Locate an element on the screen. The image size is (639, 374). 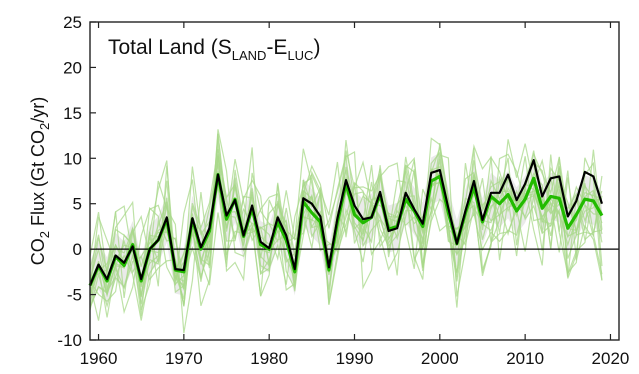
y-tick-label: 10 is located at coordinates (72, 158).